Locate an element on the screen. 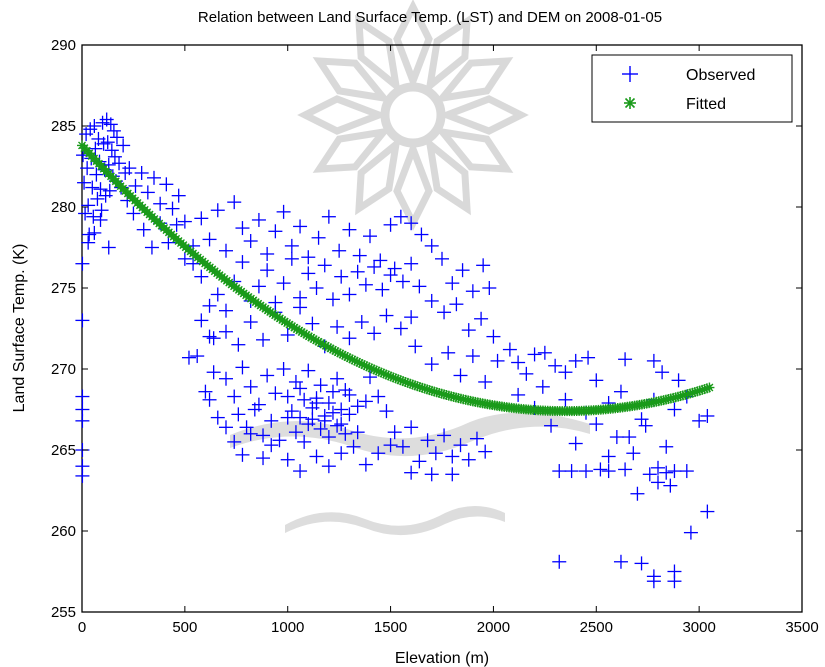 This screenshot has height=667, width=825. legend-fitted-marker is located at coordinates (630, 103).